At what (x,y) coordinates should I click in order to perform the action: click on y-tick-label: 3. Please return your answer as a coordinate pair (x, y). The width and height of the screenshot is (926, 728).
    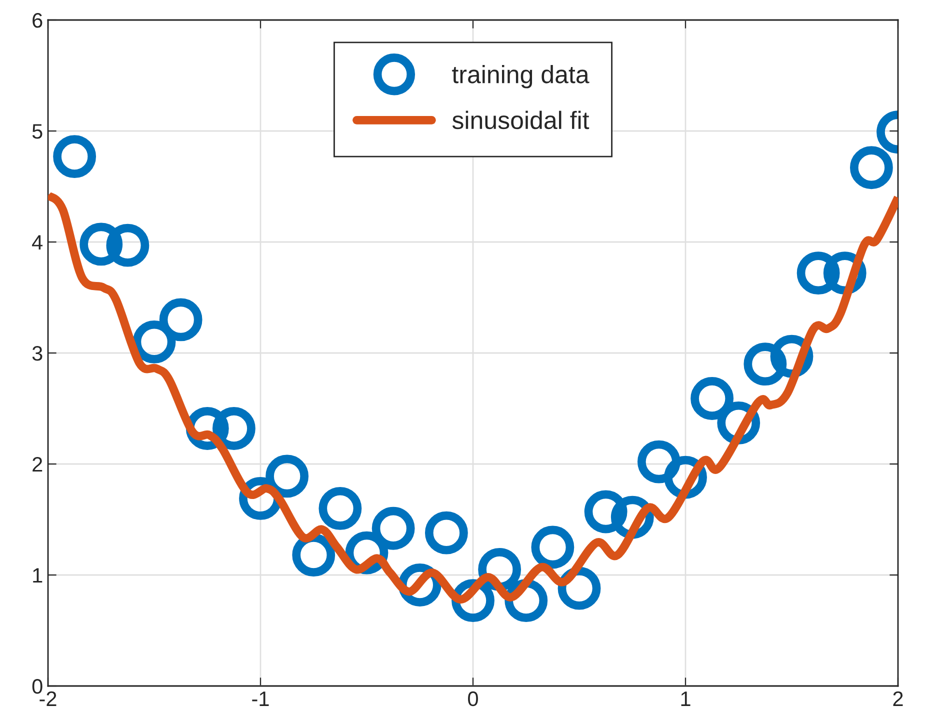
    Looking at the image, I should click on (37, 353).